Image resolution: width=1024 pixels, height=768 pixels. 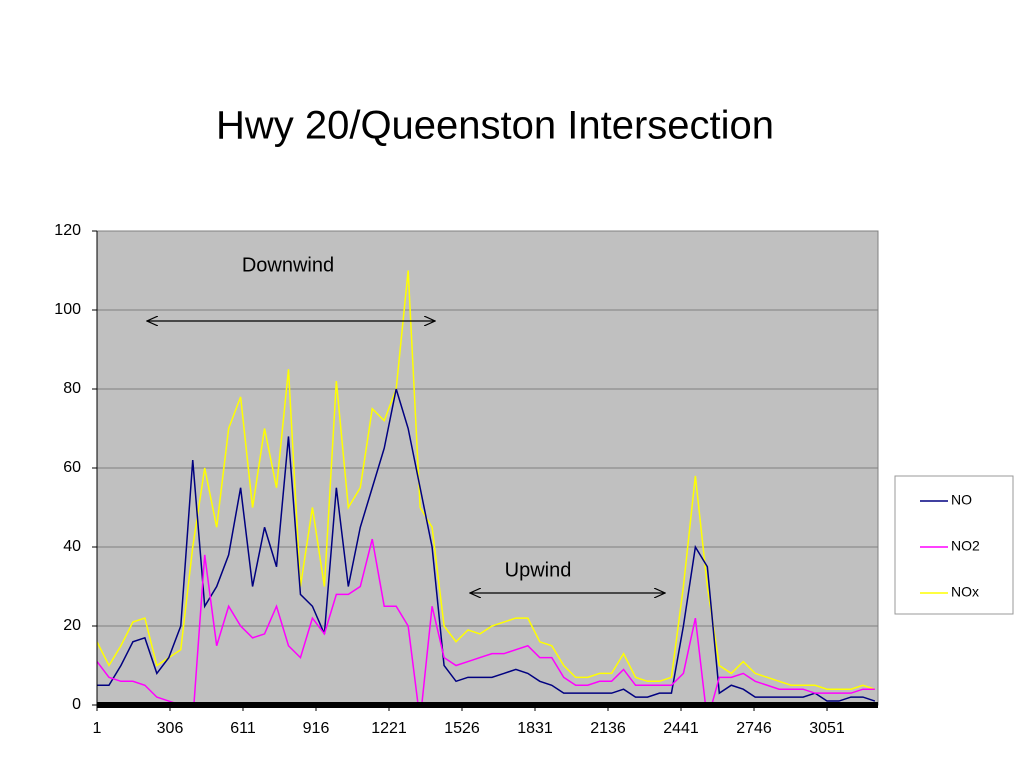 I want to click on legend, so click(x=954, y=545).